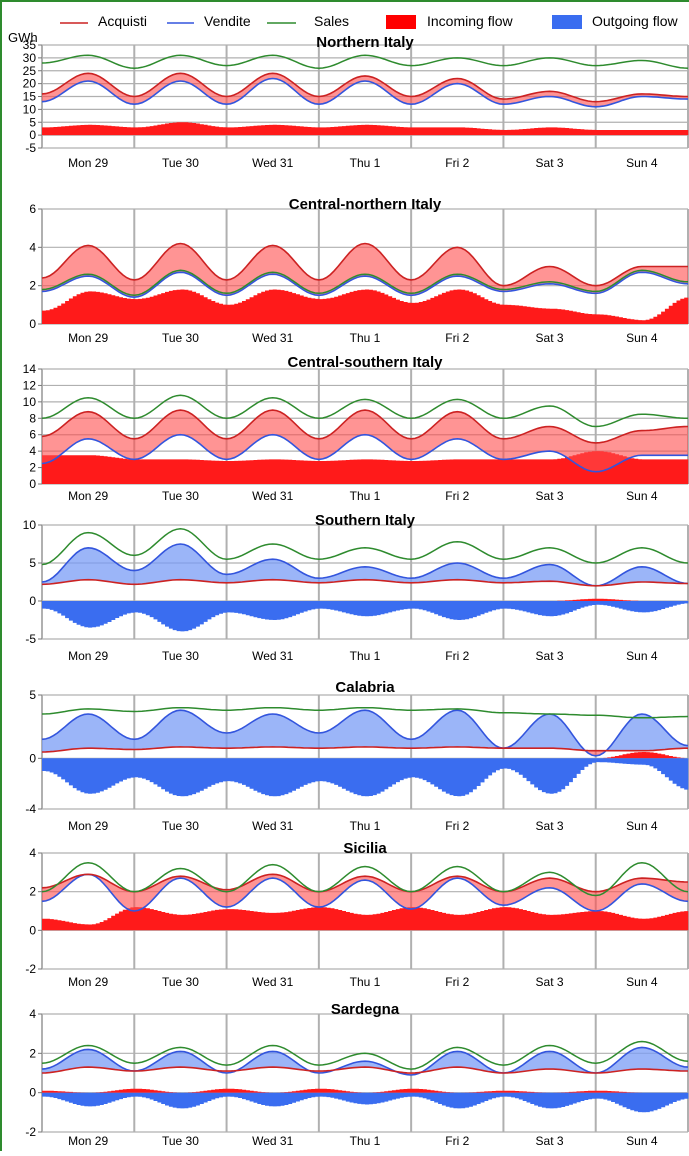 The height and width of the screenshot is (1156, 689). Describe the element at coordinates (365, 1060) in the screenshot. I see `export-band` at that location.